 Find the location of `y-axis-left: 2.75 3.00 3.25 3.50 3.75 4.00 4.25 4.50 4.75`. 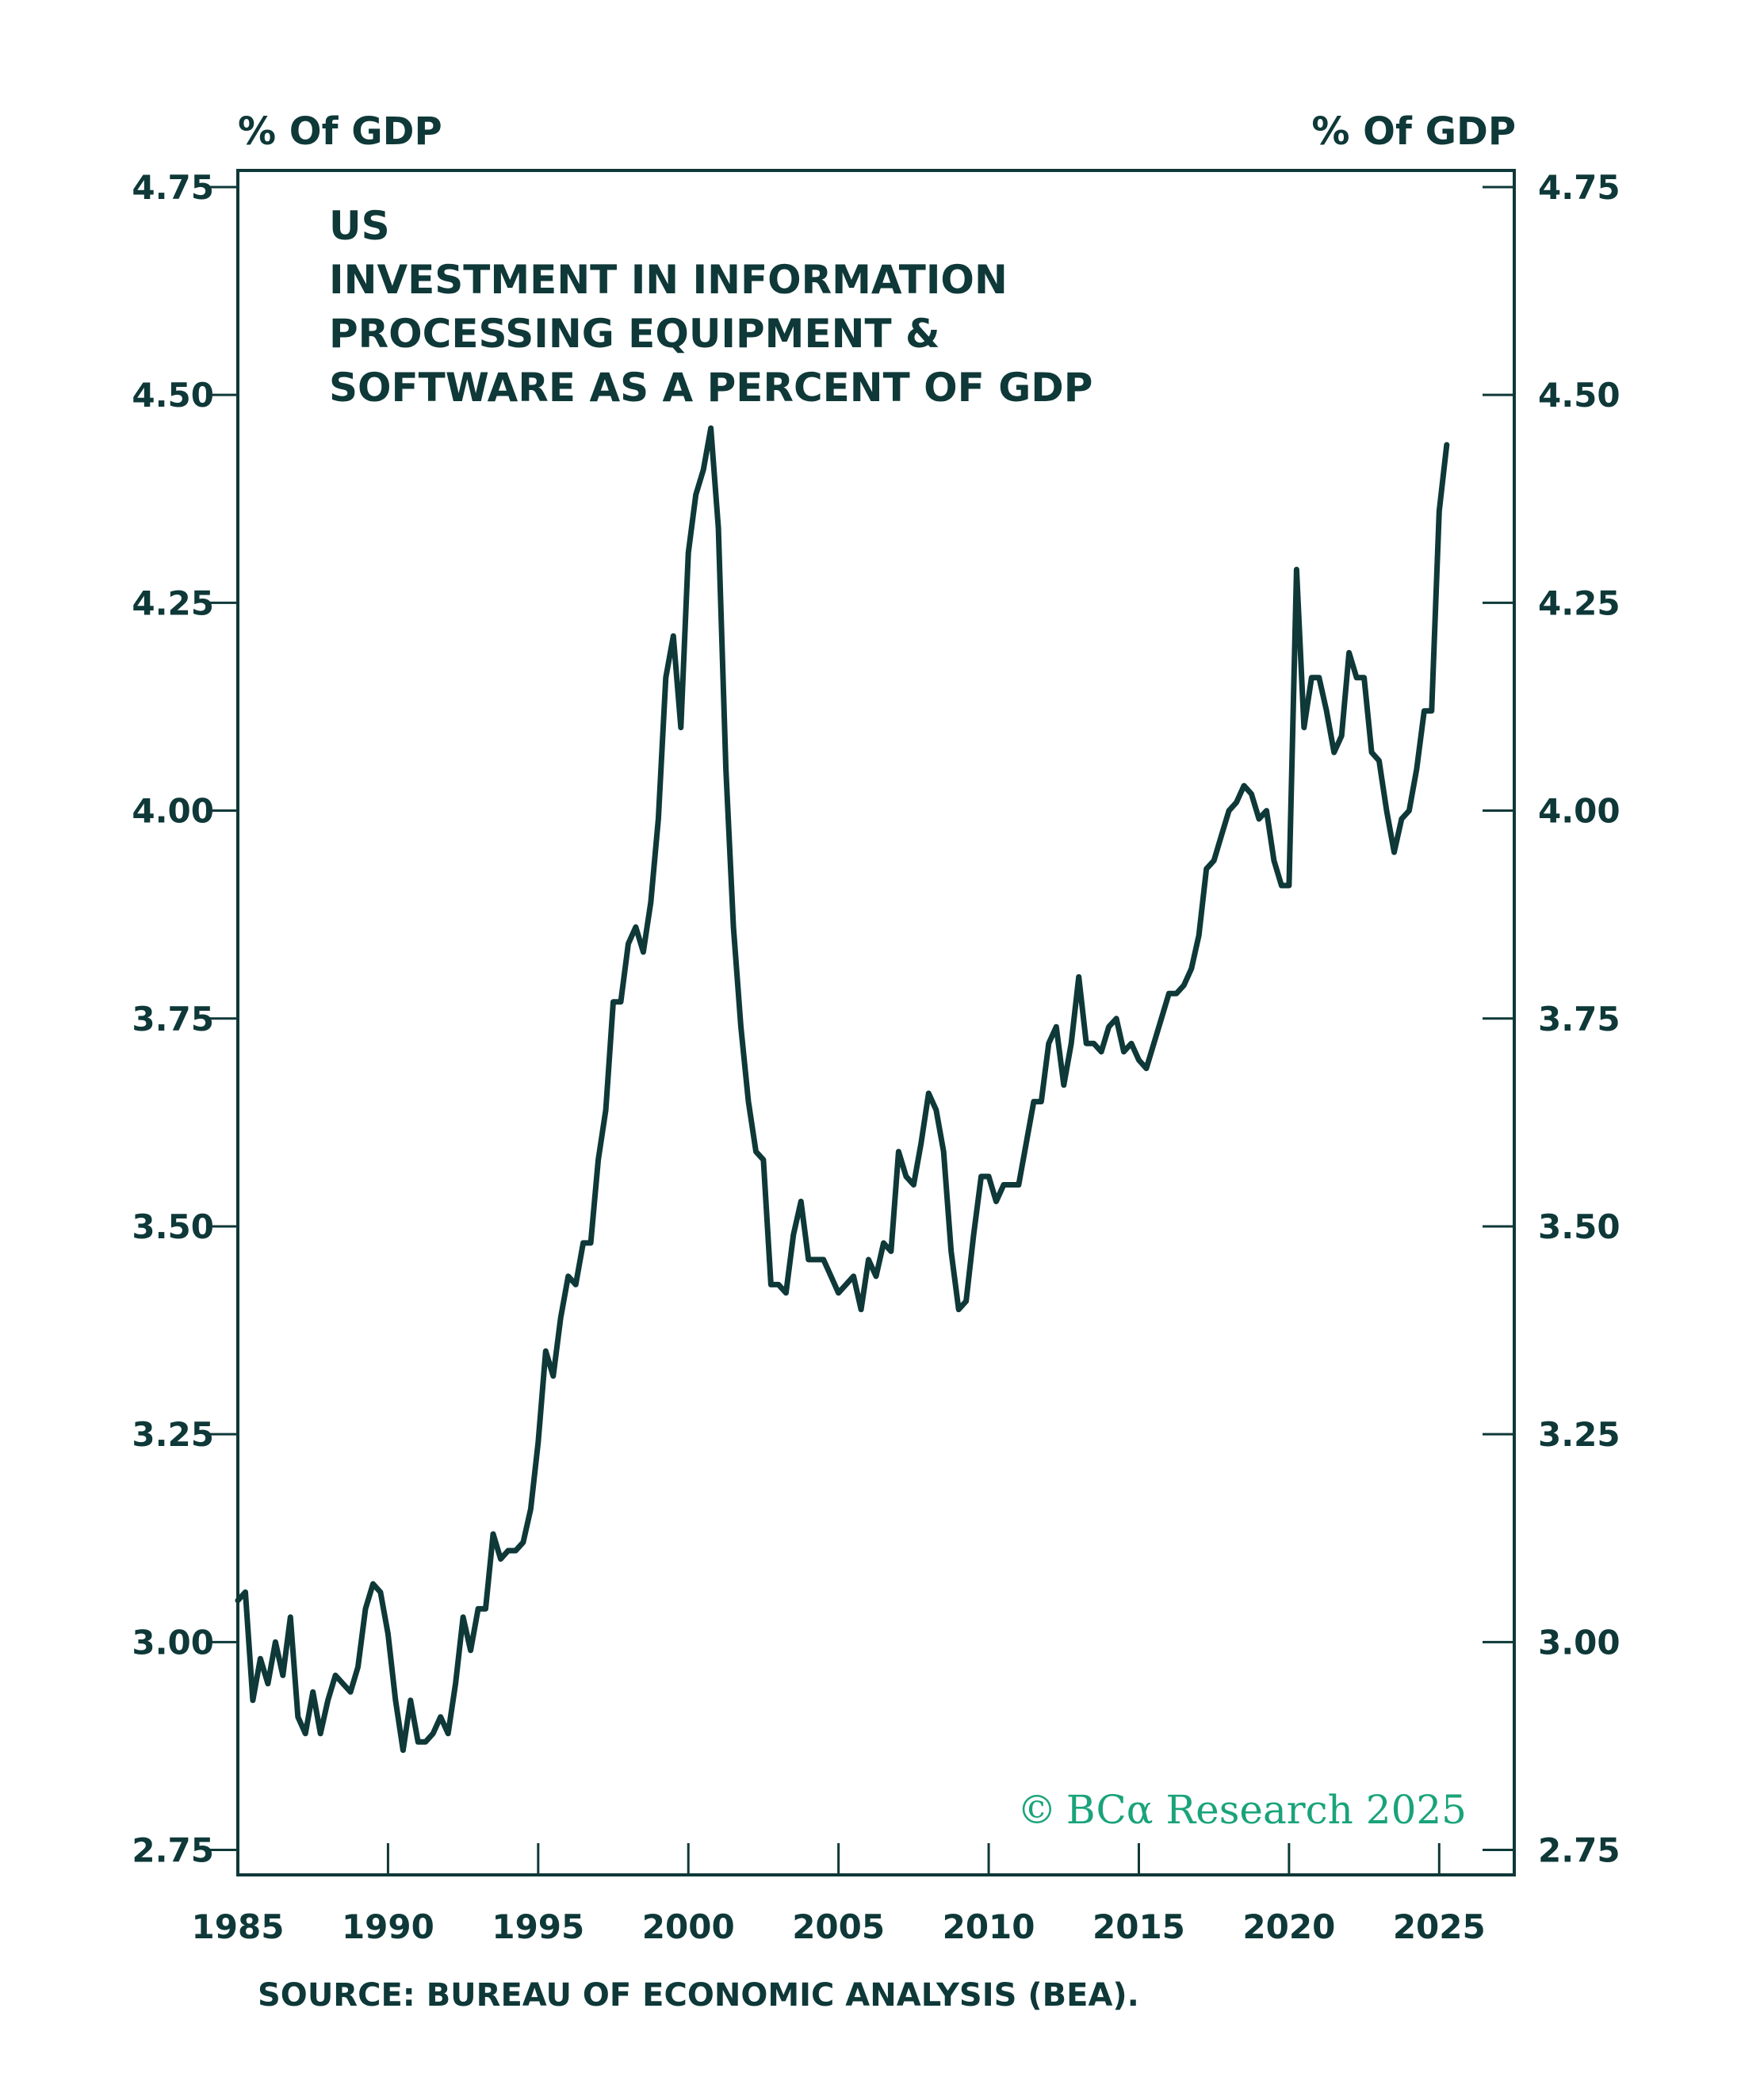

y-axis-left: 2.75 3.00 3.25 3.50 3.75 4.00 4.25 4.50 4.75 is located at coordinates (185, 1019).